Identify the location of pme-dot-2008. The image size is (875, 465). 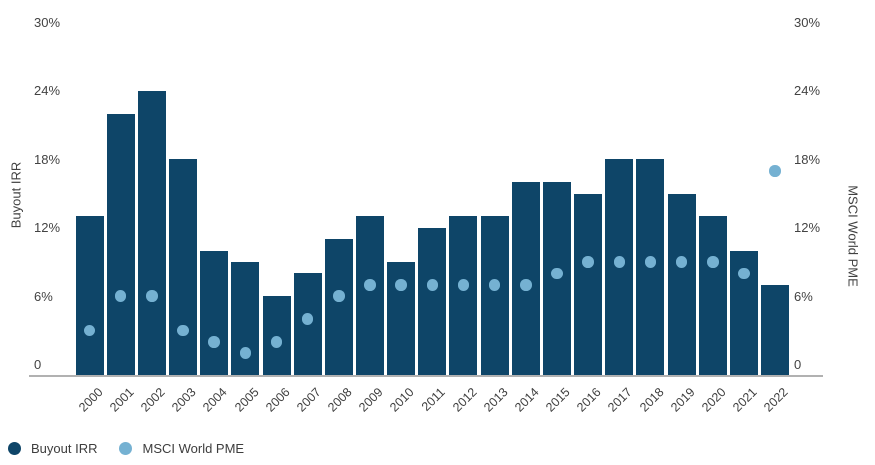
(339, 296).